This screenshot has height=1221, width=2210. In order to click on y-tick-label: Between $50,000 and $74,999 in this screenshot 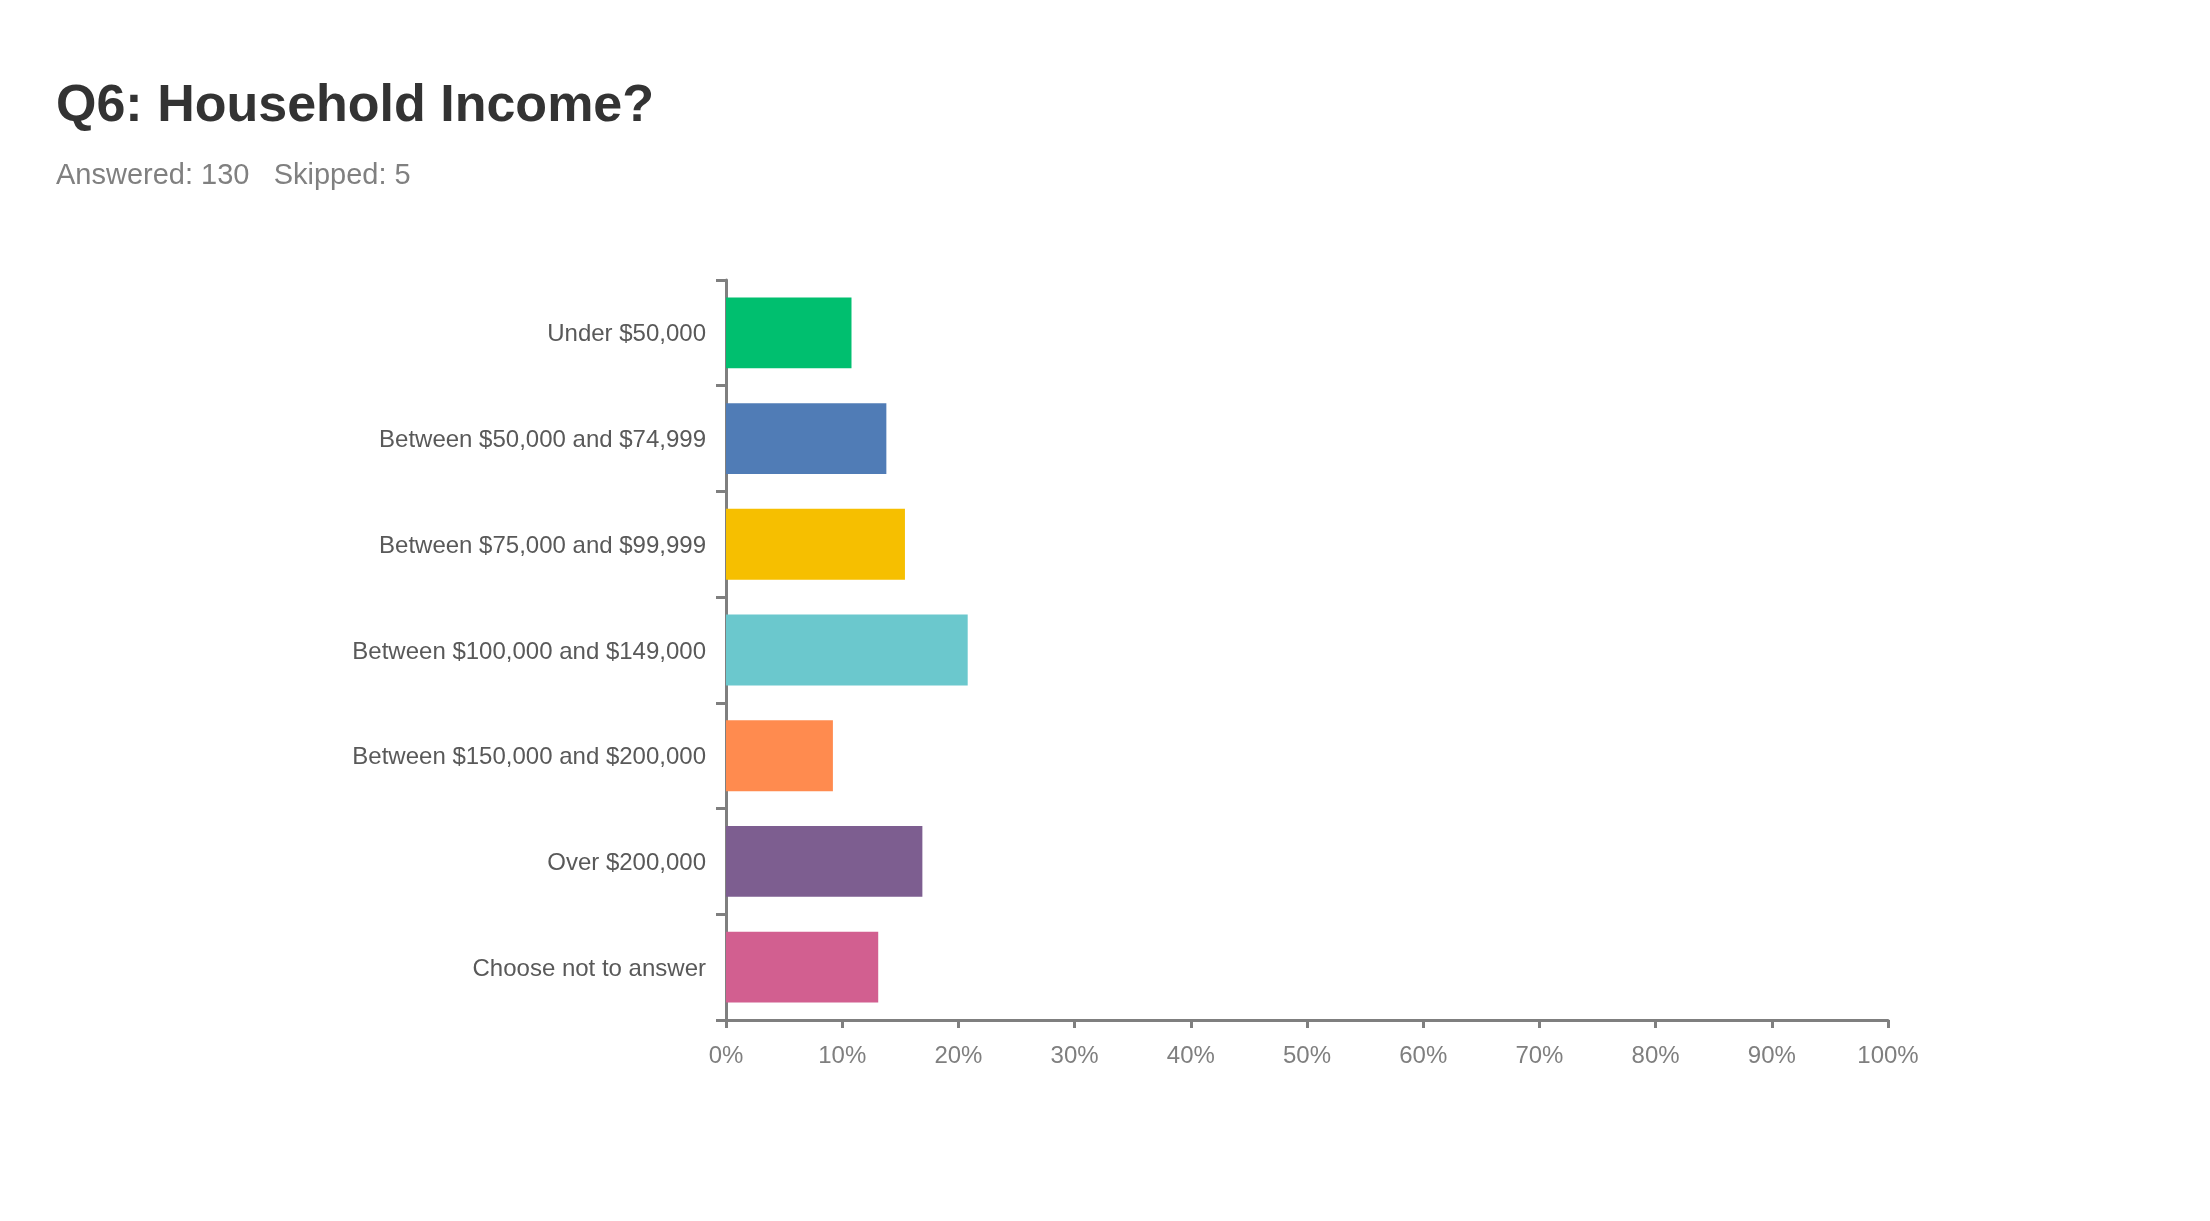, I will do `click(542, 439)`.